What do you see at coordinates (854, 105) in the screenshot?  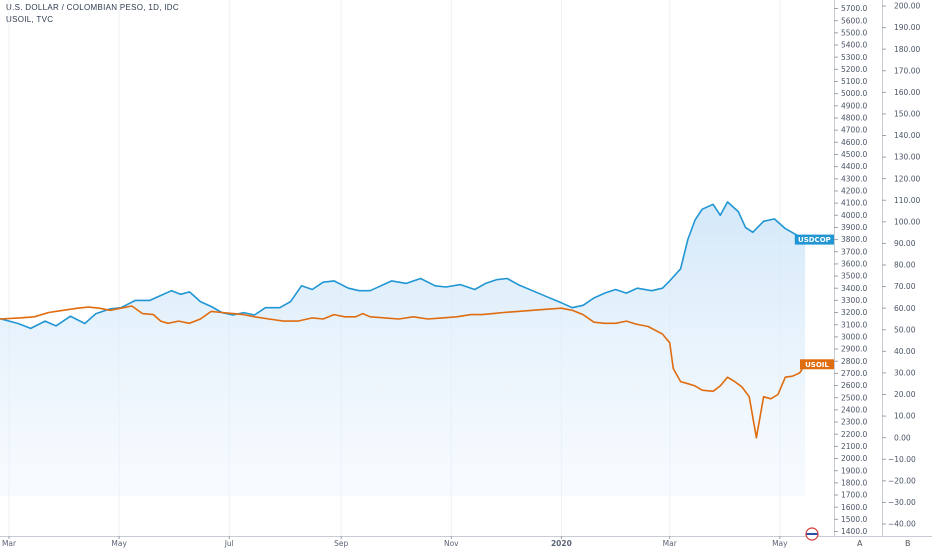 I see `left-axis-tick-label: 4900.0` at bounding box center [854, 105].